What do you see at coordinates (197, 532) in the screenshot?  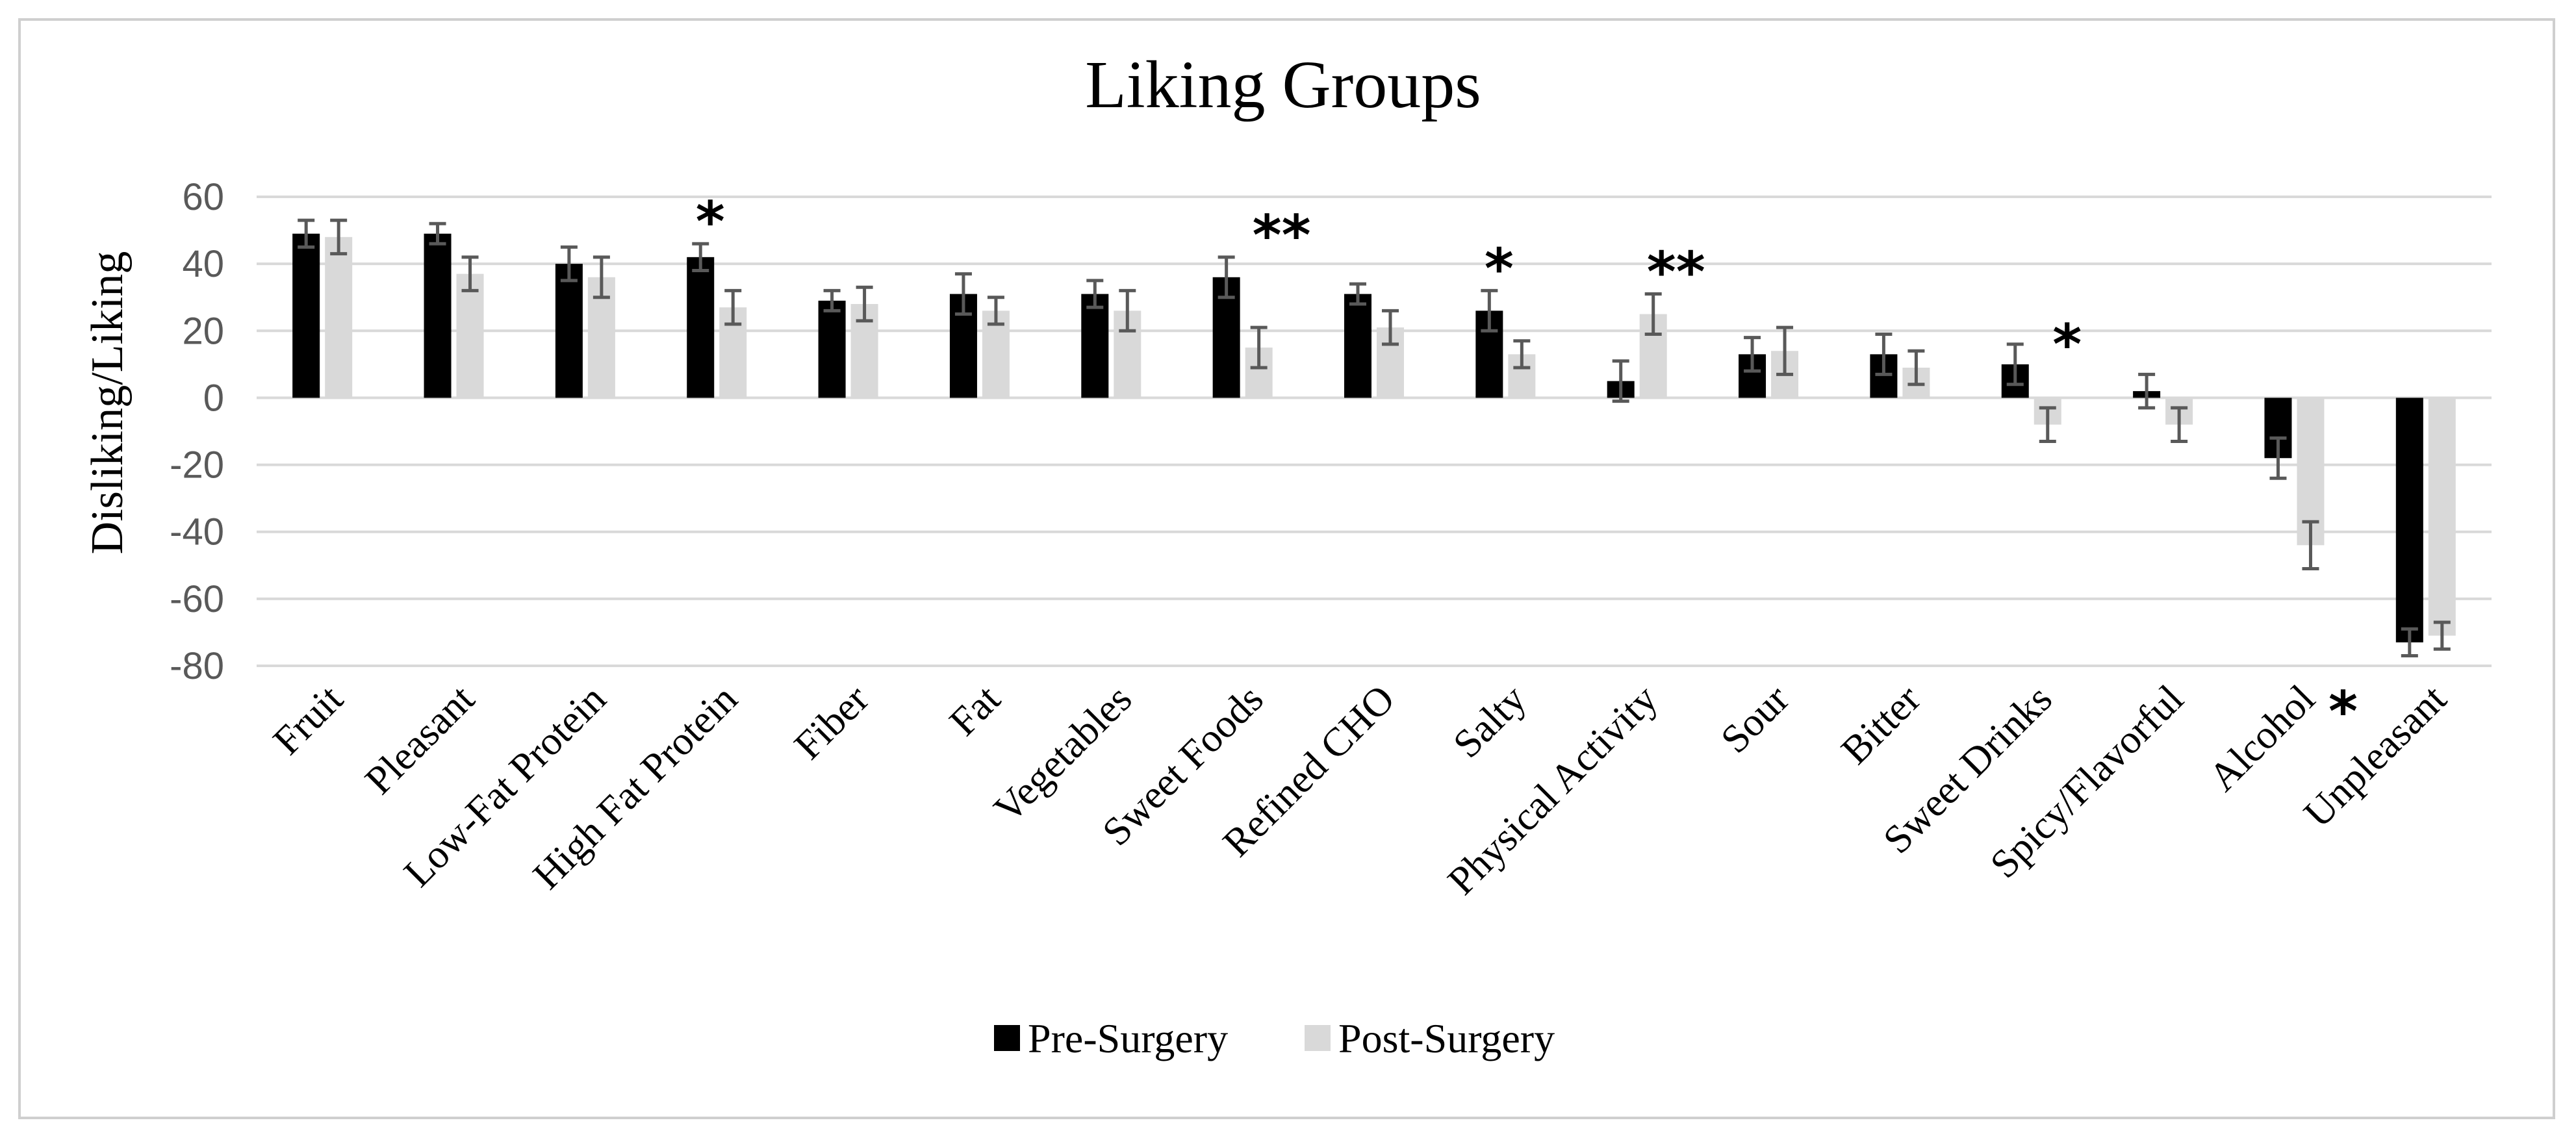 I see `y-tick-label: -40` at bounding box center [197, 532].